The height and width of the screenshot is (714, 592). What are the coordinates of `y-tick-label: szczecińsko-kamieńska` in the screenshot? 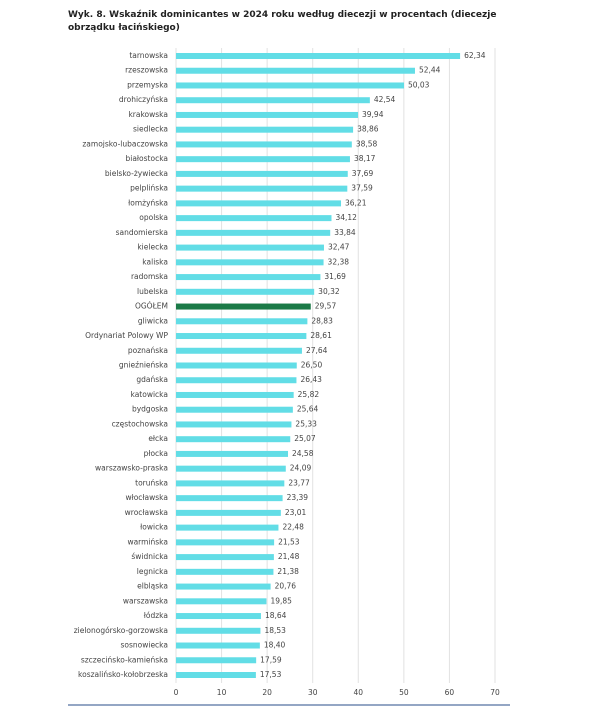 It's located at (124, 659).